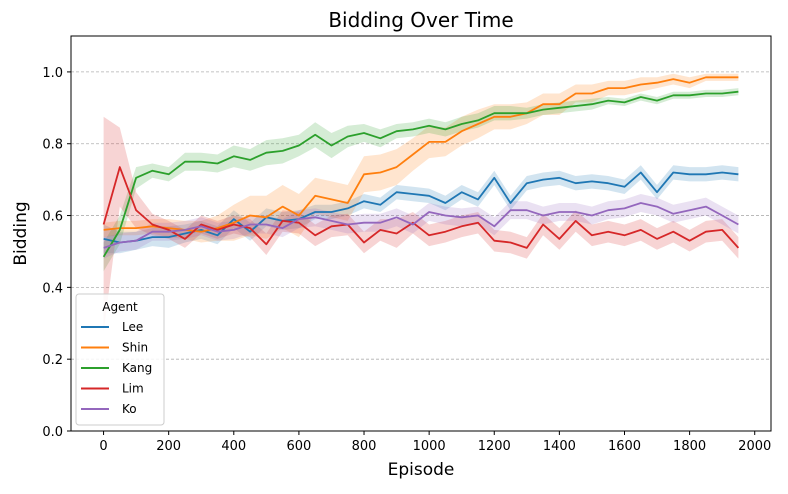  What do you see at coordinates (52, 288) in the screenshot?
I see `y-tick-label: 0.4` at bounding box center [52, 288].